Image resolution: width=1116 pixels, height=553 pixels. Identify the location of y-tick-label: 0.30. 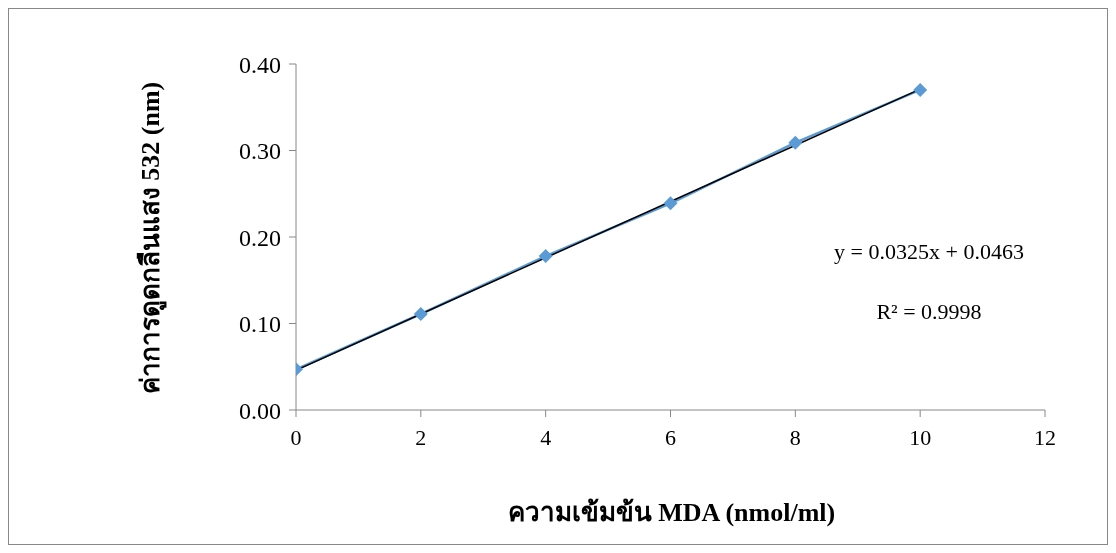
(260, 151).